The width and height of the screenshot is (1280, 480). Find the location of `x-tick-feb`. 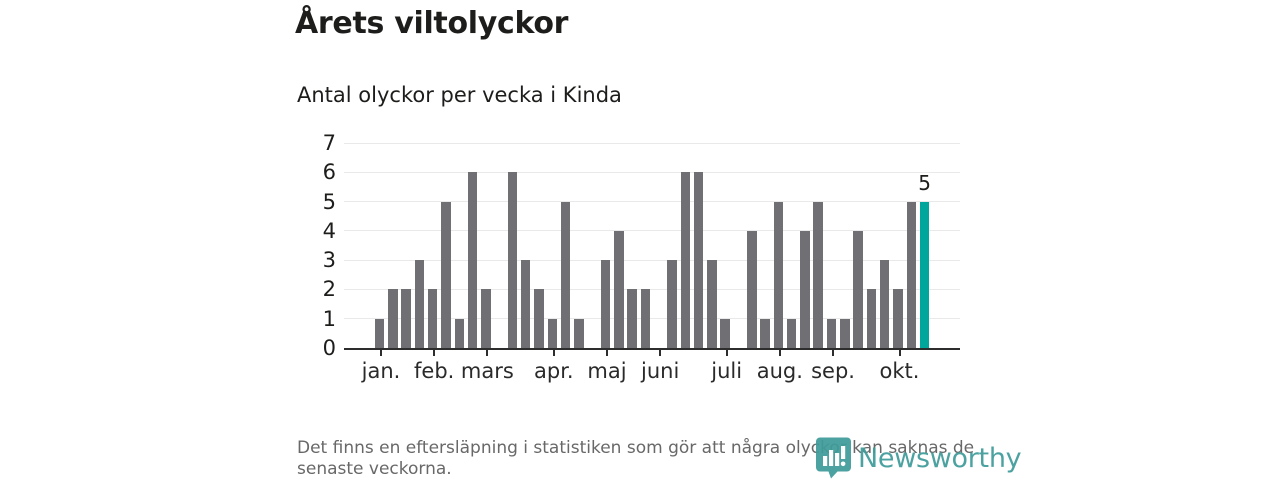

x-tick-feb is located at coordinates (434, 352).